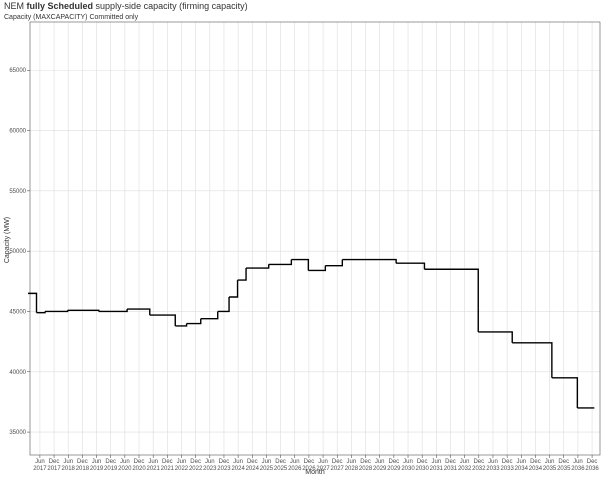 This screenshot has height=478, width=604. I want to click on x-tick-label: Jun 2030, so click(408, 465).